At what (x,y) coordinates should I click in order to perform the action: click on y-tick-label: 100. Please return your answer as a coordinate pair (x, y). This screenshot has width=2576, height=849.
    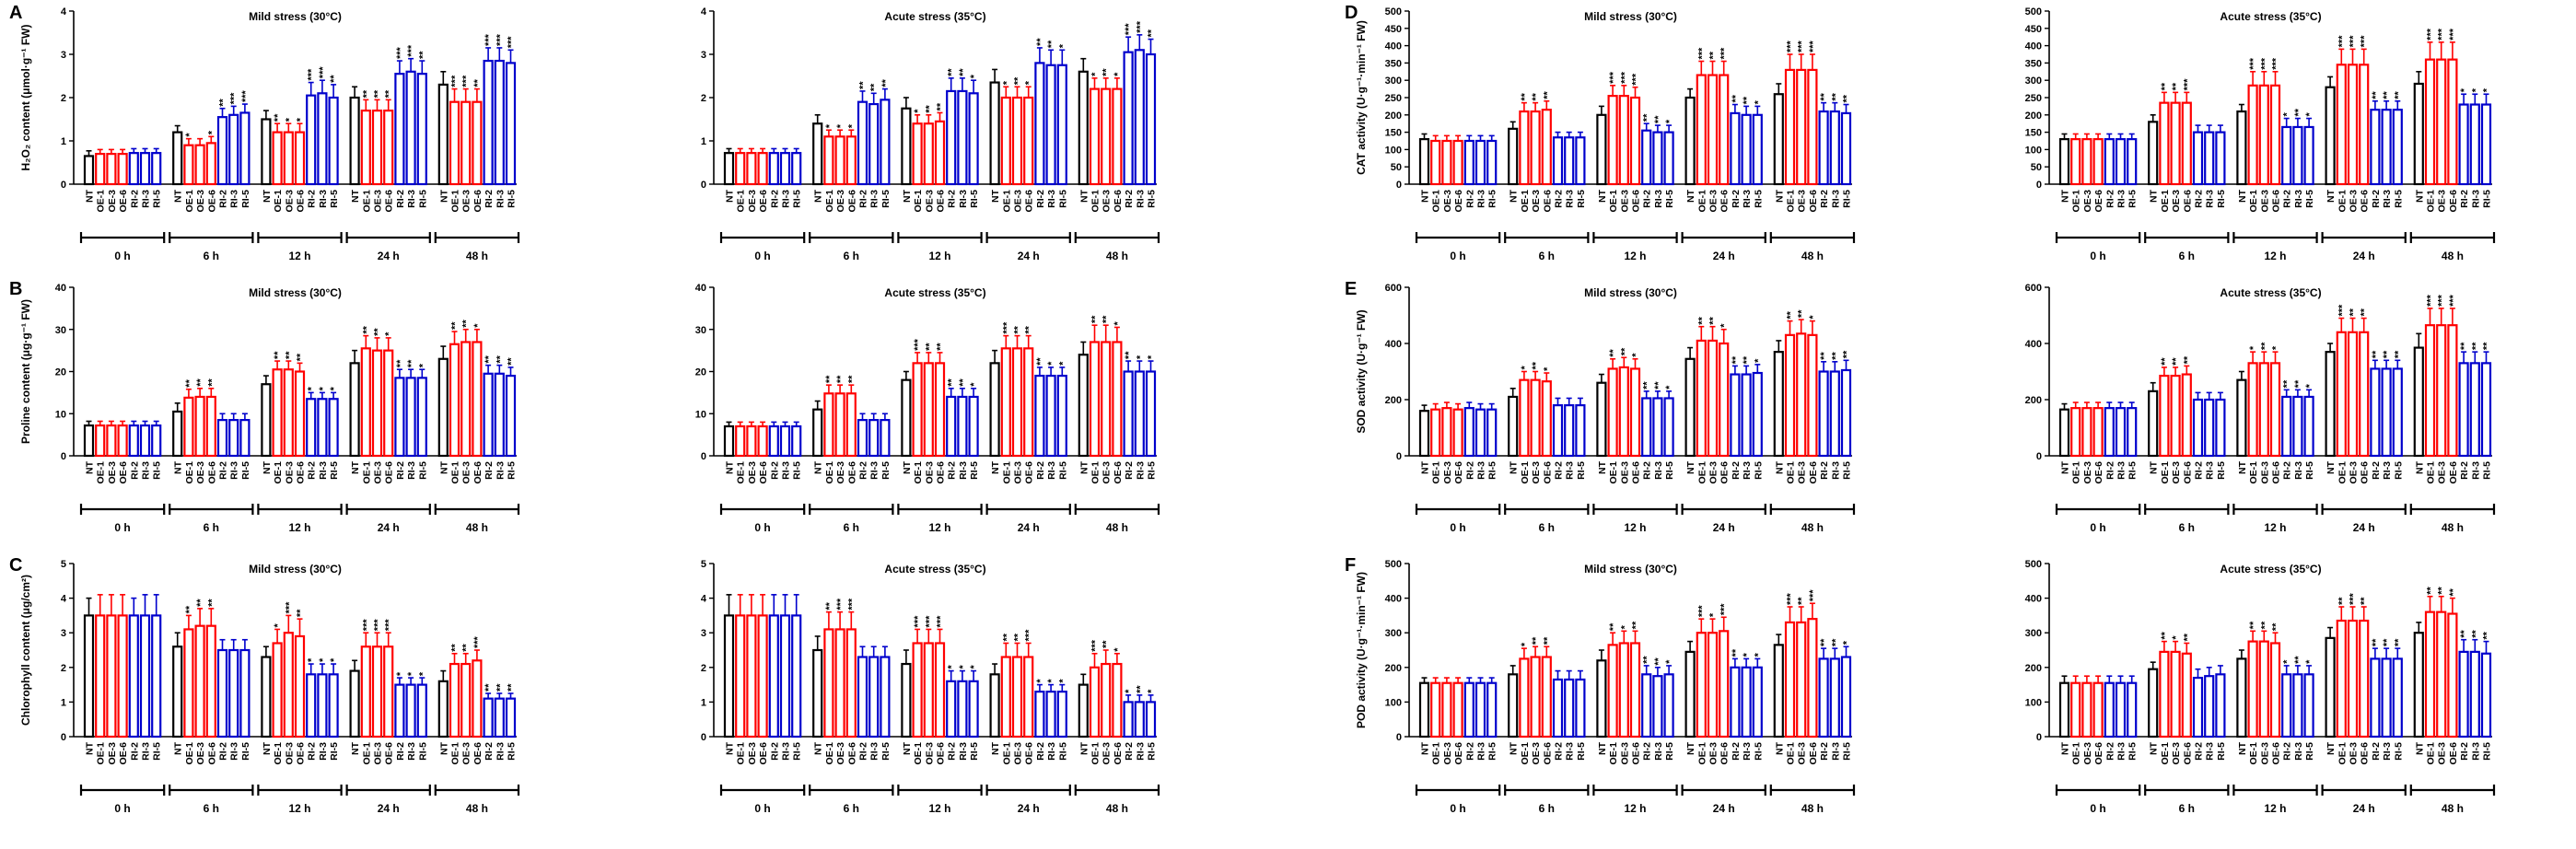
    Looking at the image, I should click on (2034, 150).